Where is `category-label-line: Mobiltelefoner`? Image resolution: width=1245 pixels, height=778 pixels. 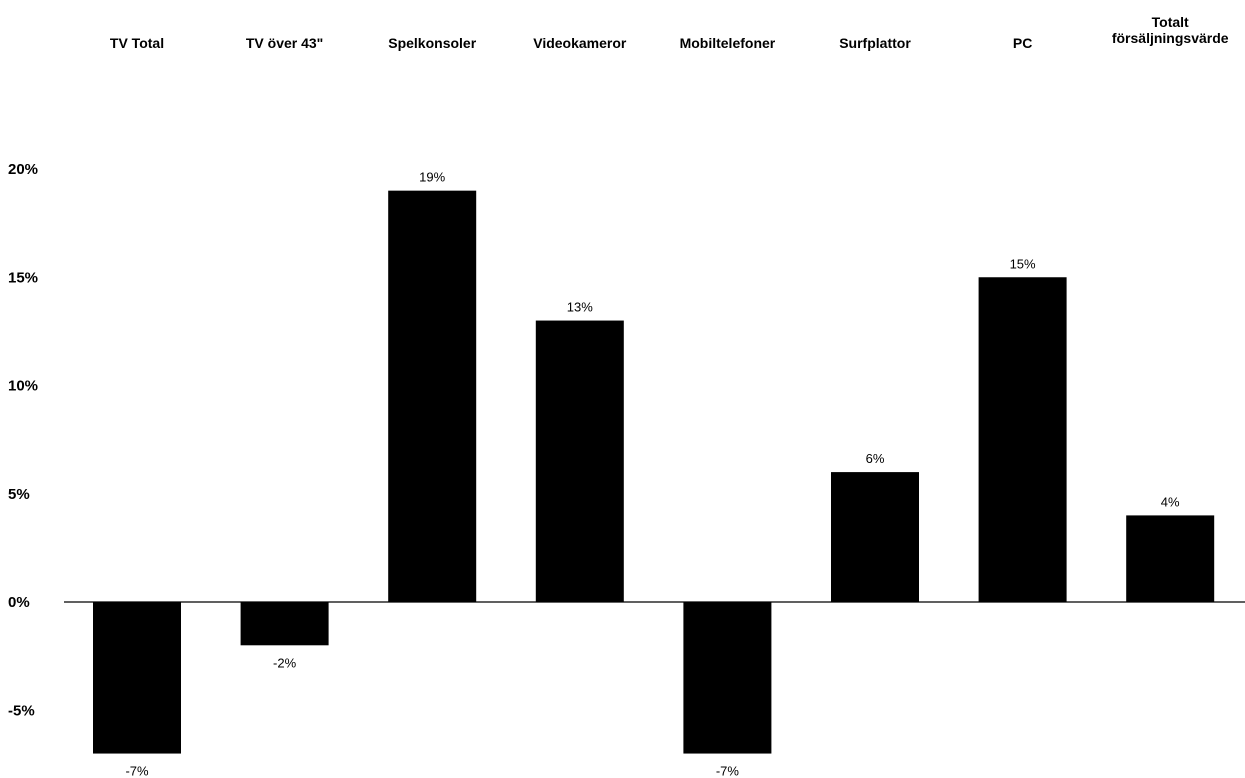 category-label-line: Mobiltelefoner is located at coordinates (728, 43).